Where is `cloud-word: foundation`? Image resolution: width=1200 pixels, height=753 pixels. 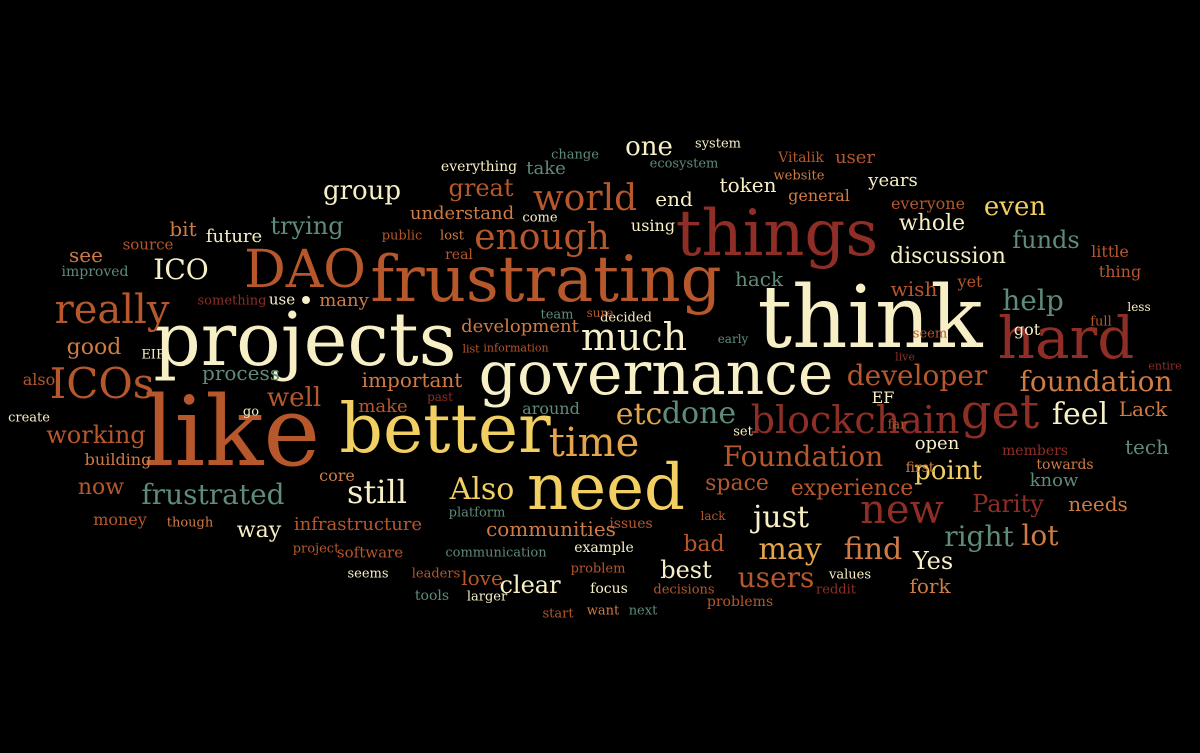
cloud-word: foundation is located at coordinates (1096, 381).